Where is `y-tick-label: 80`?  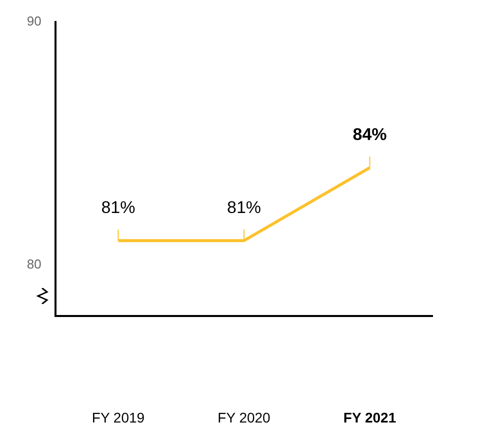
y-tick-label: 80 is located at coordinates (34, 264).